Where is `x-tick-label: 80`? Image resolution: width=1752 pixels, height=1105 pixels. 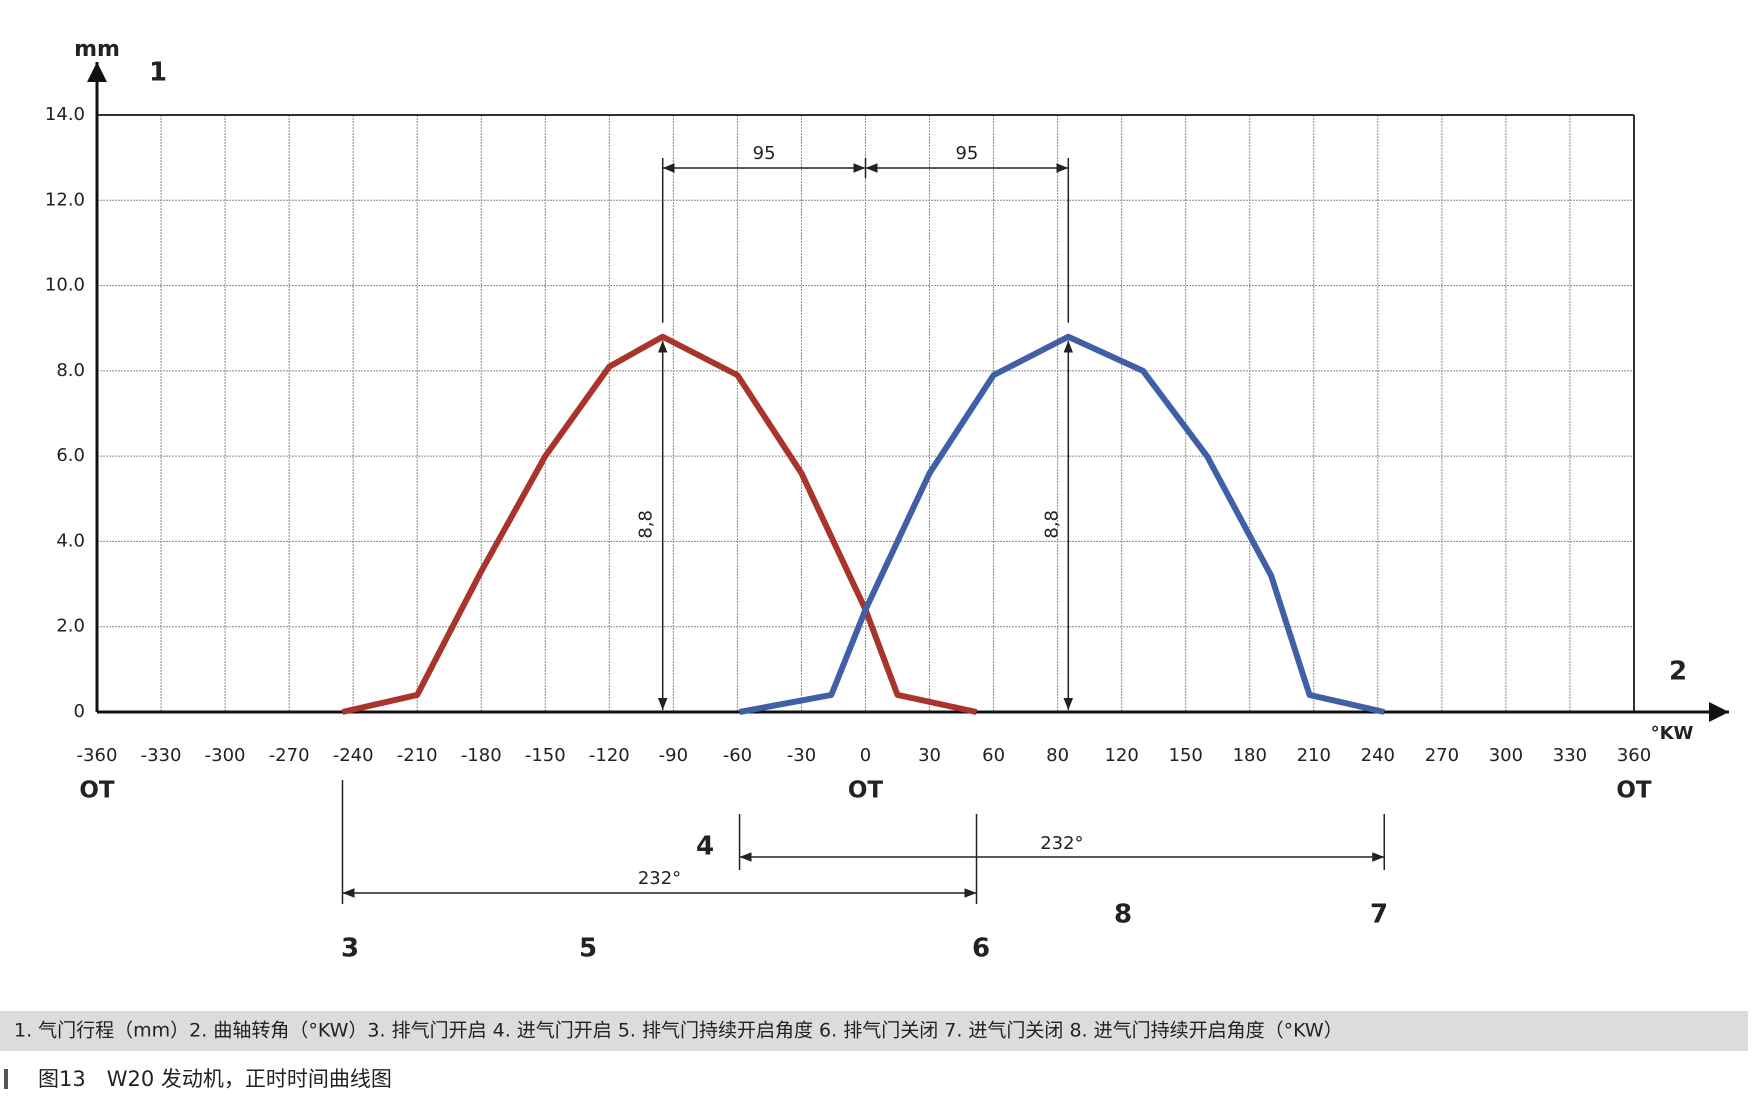
x-tick-label: 80 is located at coordinates (1057, 755).